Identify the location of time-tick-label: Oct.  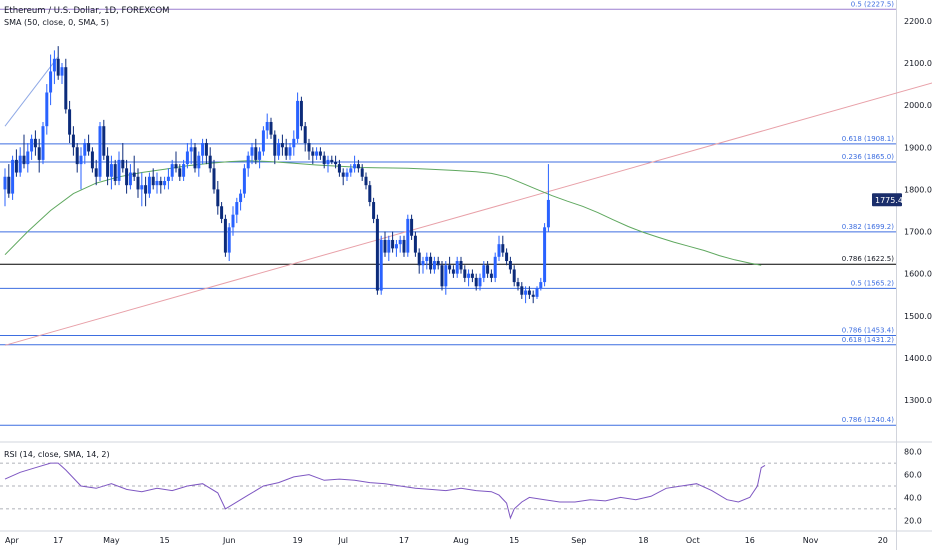
(693, 540).